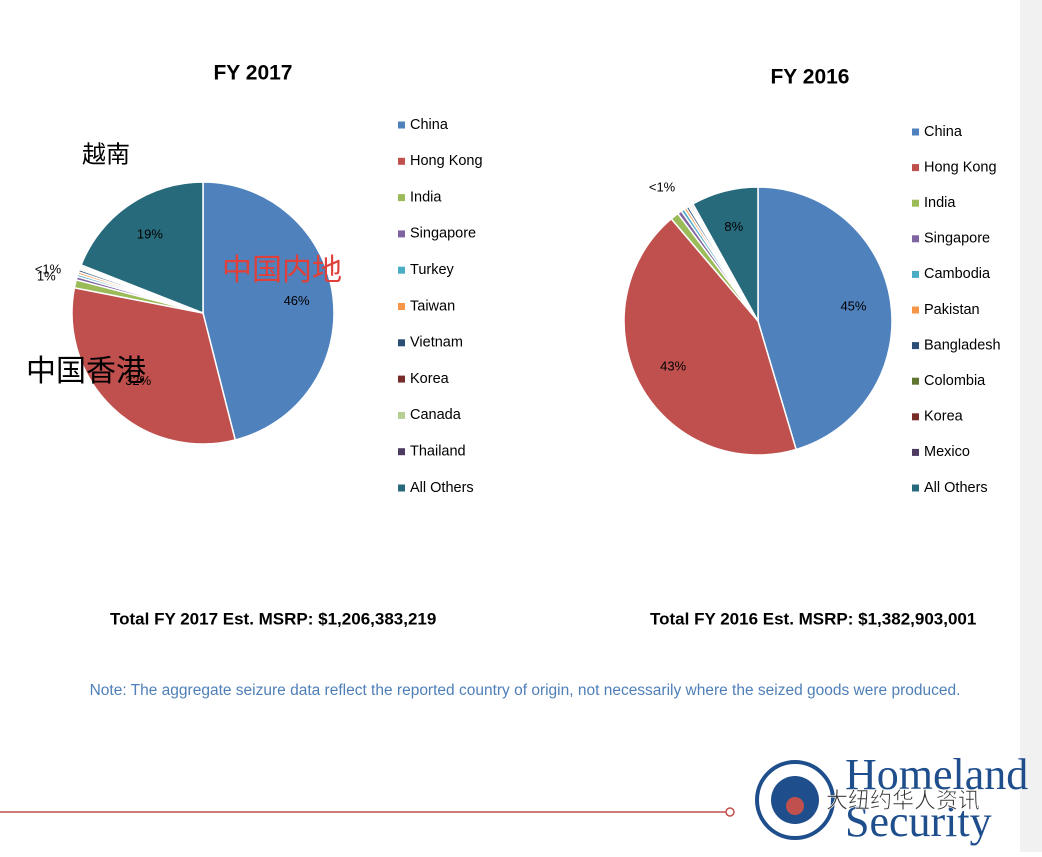 The image size is (1042, 857). I want to click on legend-label: Taiwan, so click(432, 306).